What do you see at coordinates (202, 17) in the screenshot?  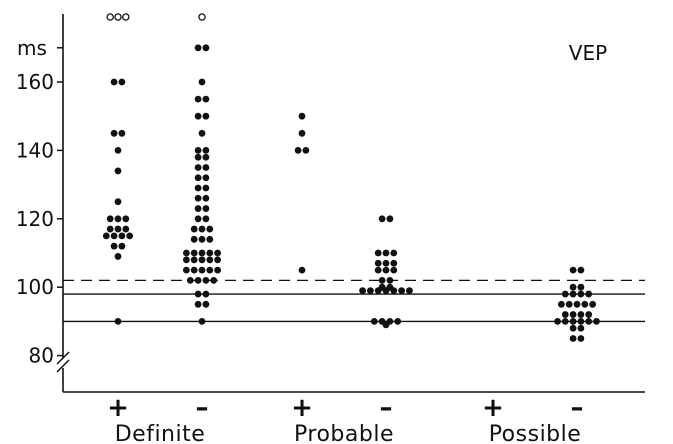 I see `data-point-above-scale` at bounding box center [202, 17].